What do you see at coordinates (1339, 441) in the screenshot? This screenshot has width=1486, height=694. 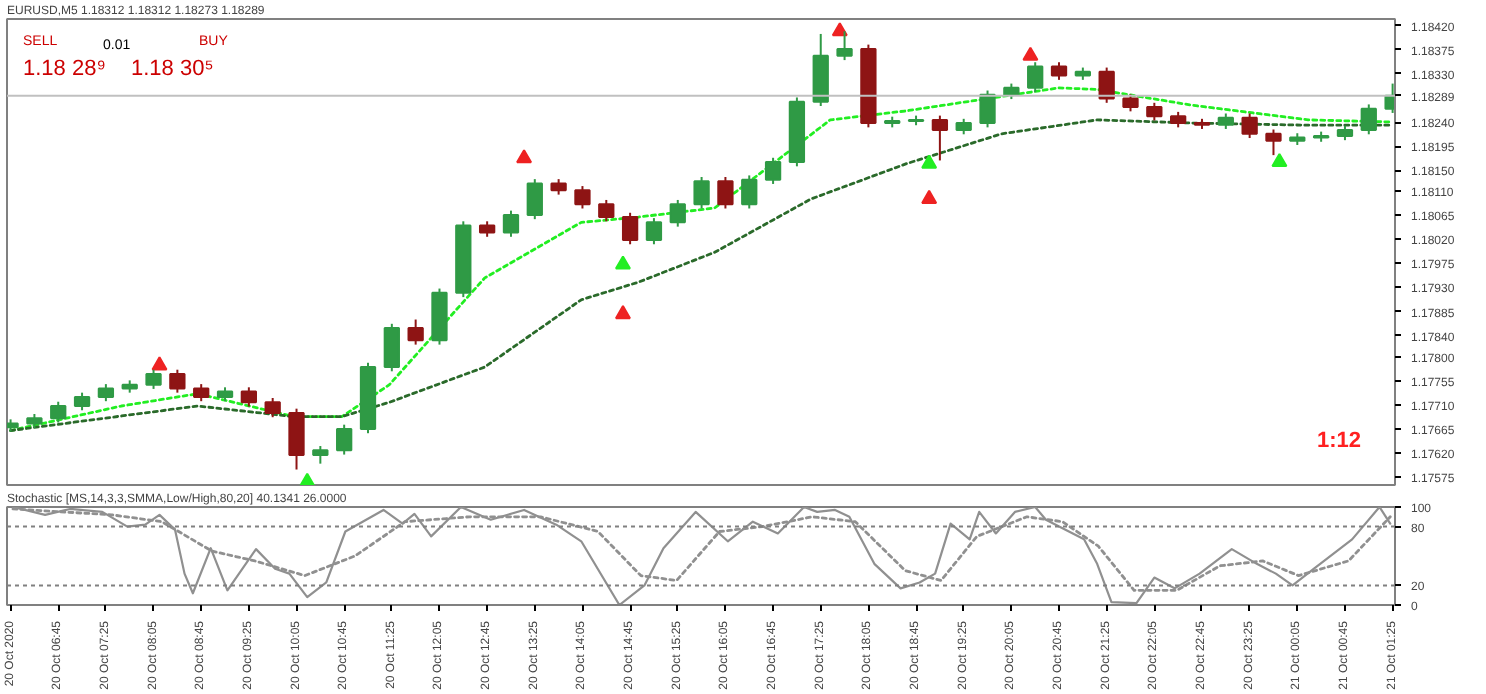 I see `annotation: 1:12` at bounding box center [1339, 441].